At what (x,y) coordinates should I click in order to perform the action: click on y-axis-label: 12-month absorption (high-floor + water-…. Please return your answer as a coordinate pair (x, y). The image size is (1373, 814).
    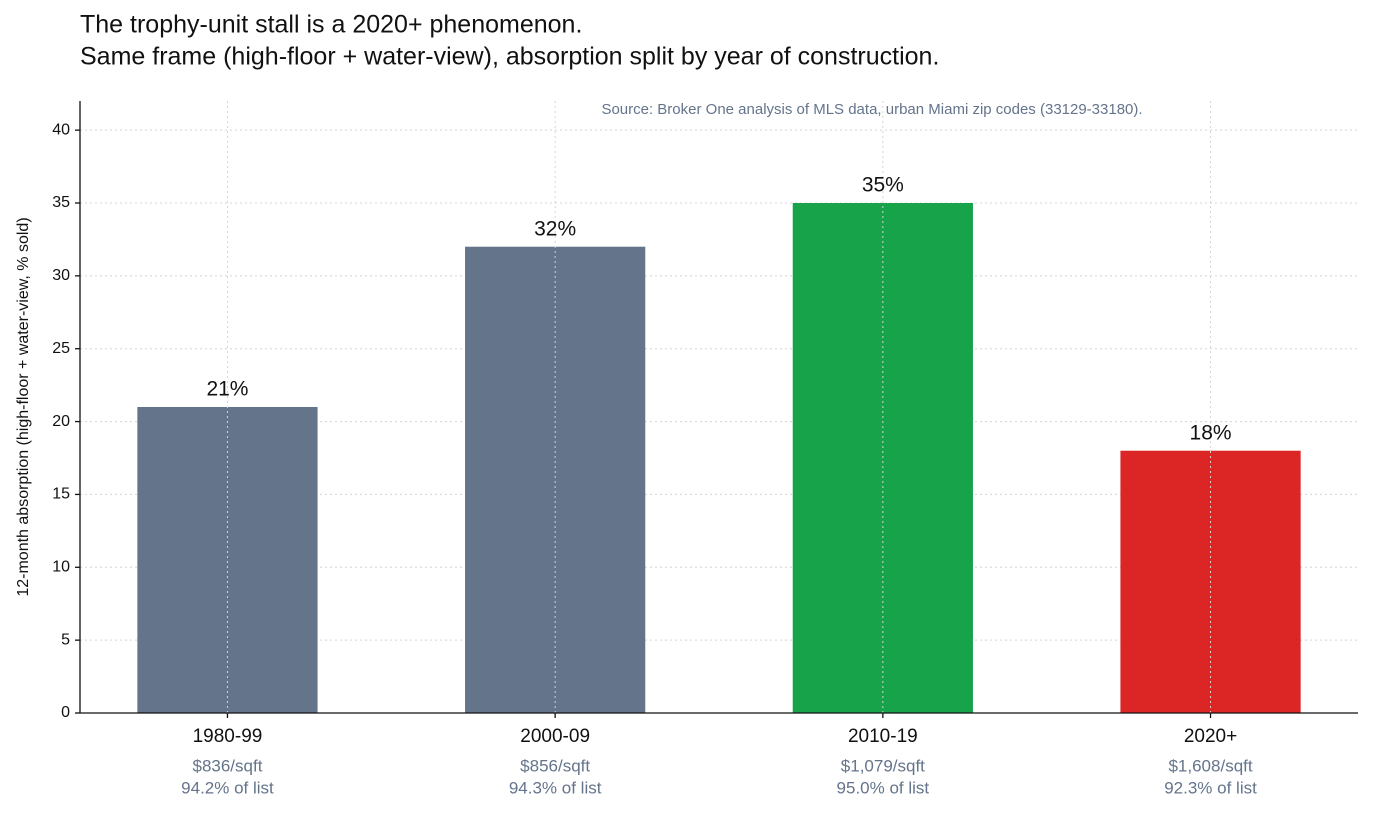
    Looking at the image, I should click on (23, 406).